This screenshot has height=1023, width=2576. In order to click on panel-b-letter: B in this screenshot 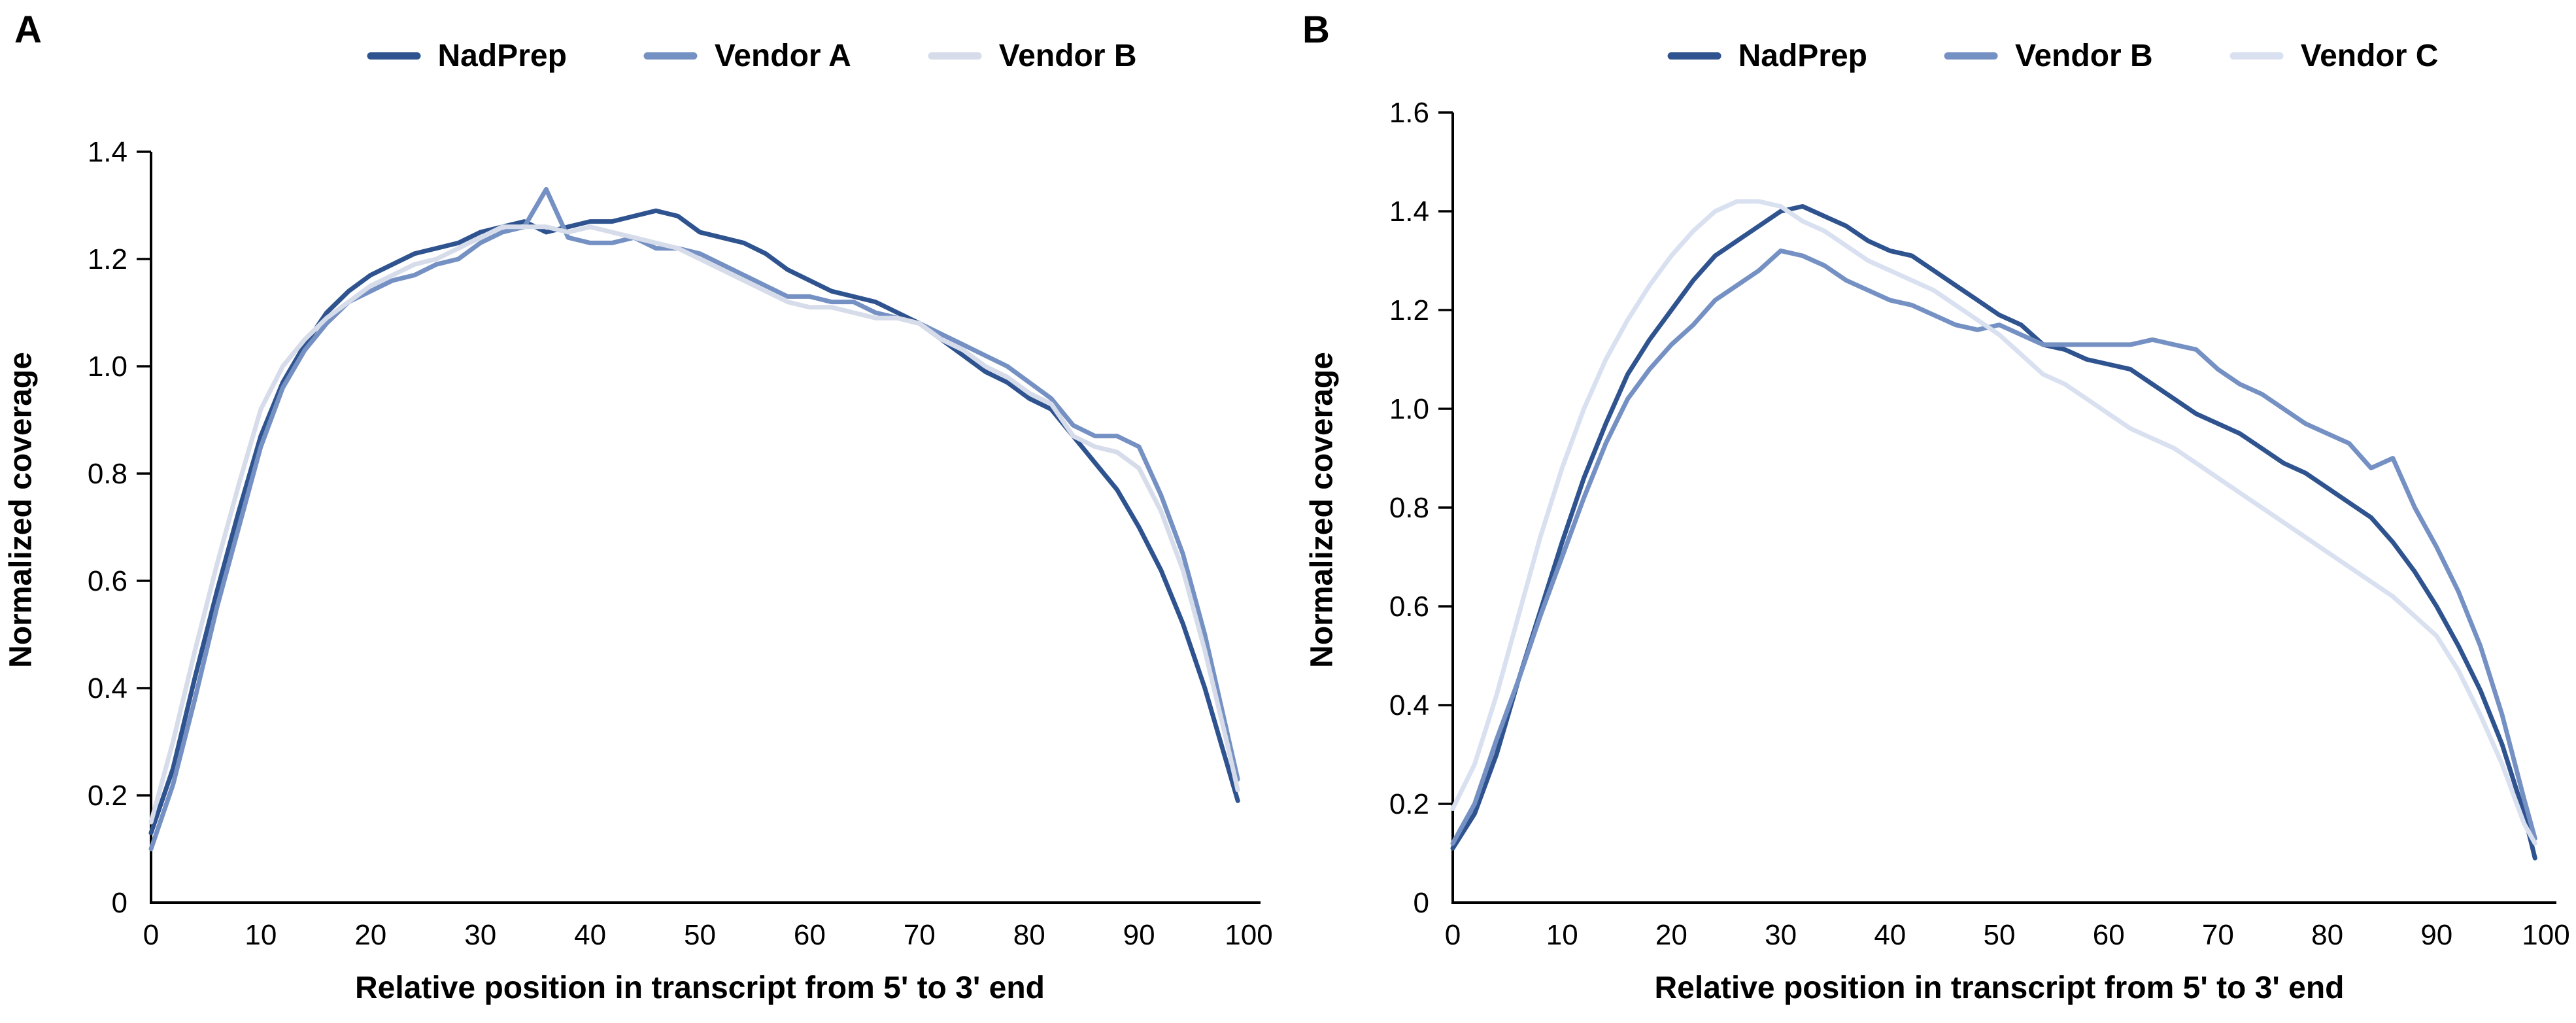, I will do `click(1316, 30)`.